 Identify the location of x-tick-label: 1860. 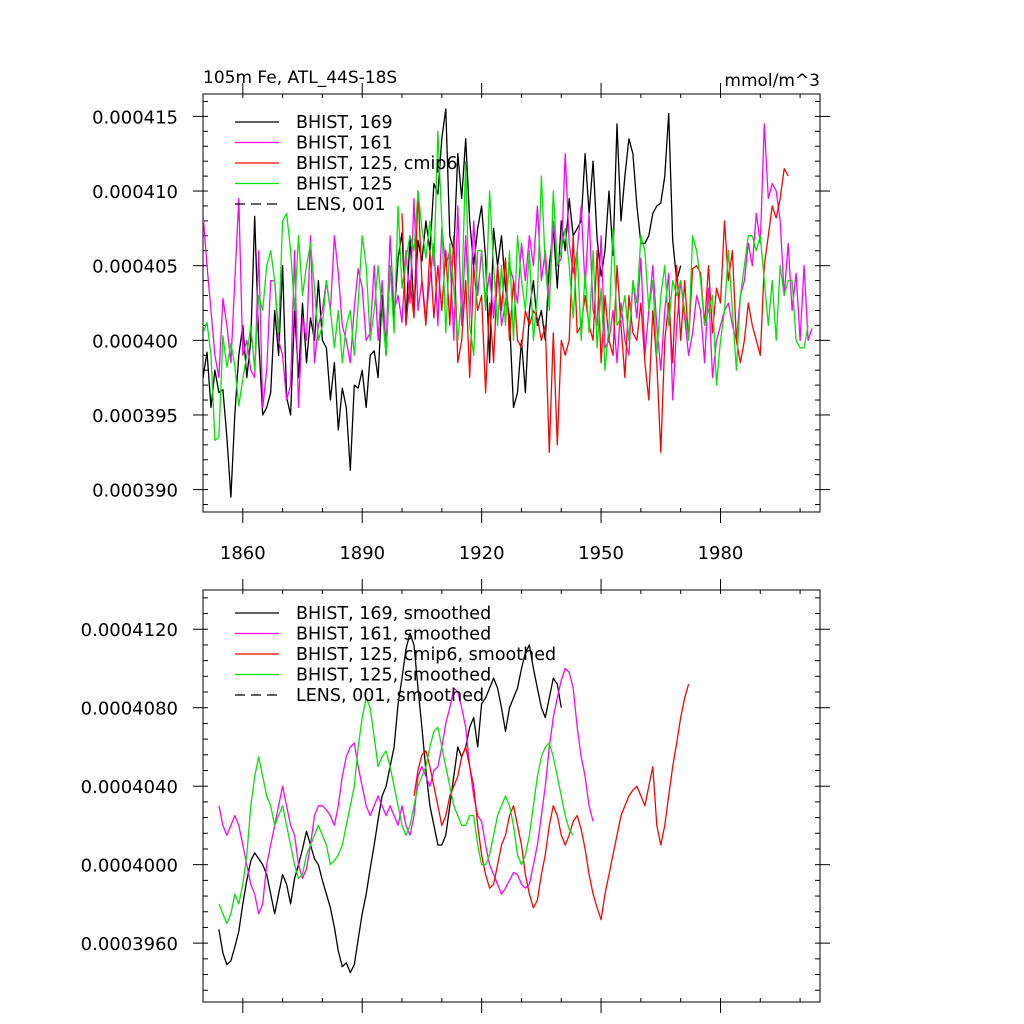
(243, 553).